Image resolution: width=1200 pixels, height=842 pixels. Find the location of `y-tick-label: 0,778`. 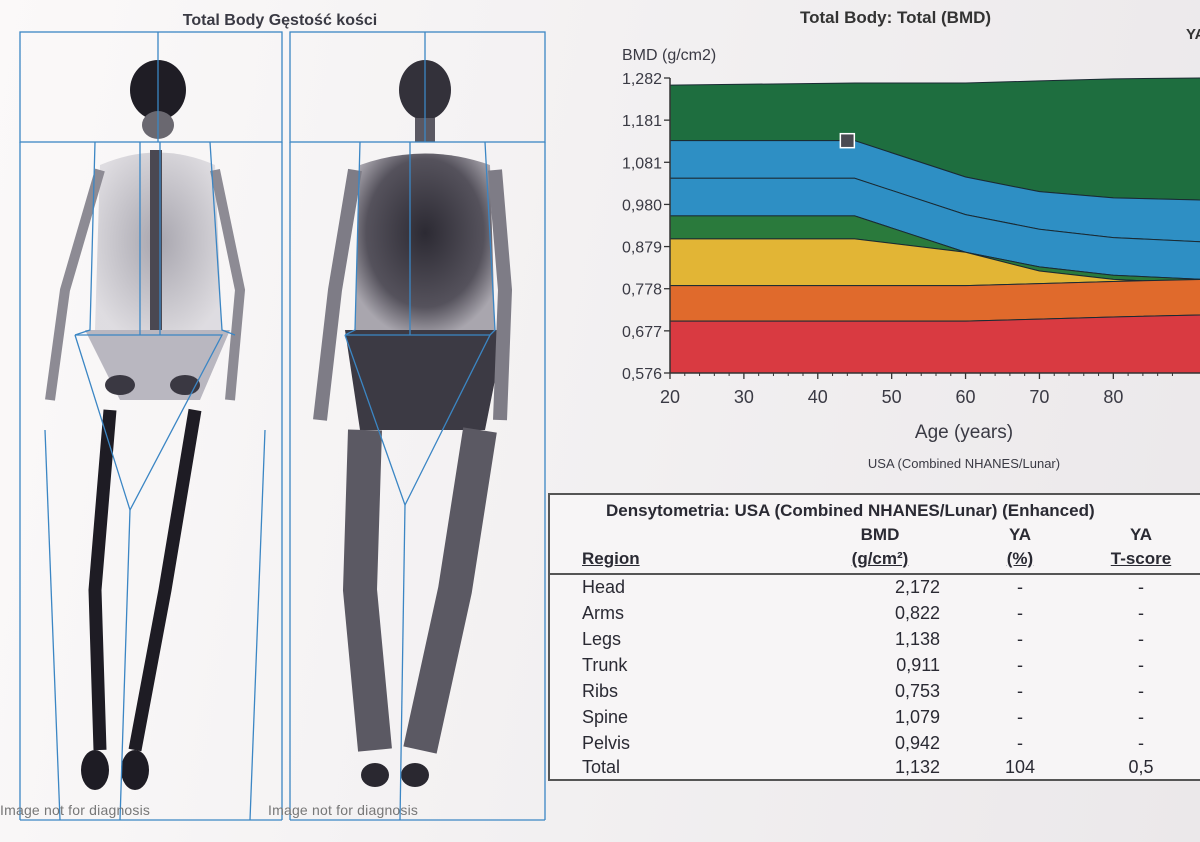

y-tick-label: 0,778 is located at coordinates (642, 290).